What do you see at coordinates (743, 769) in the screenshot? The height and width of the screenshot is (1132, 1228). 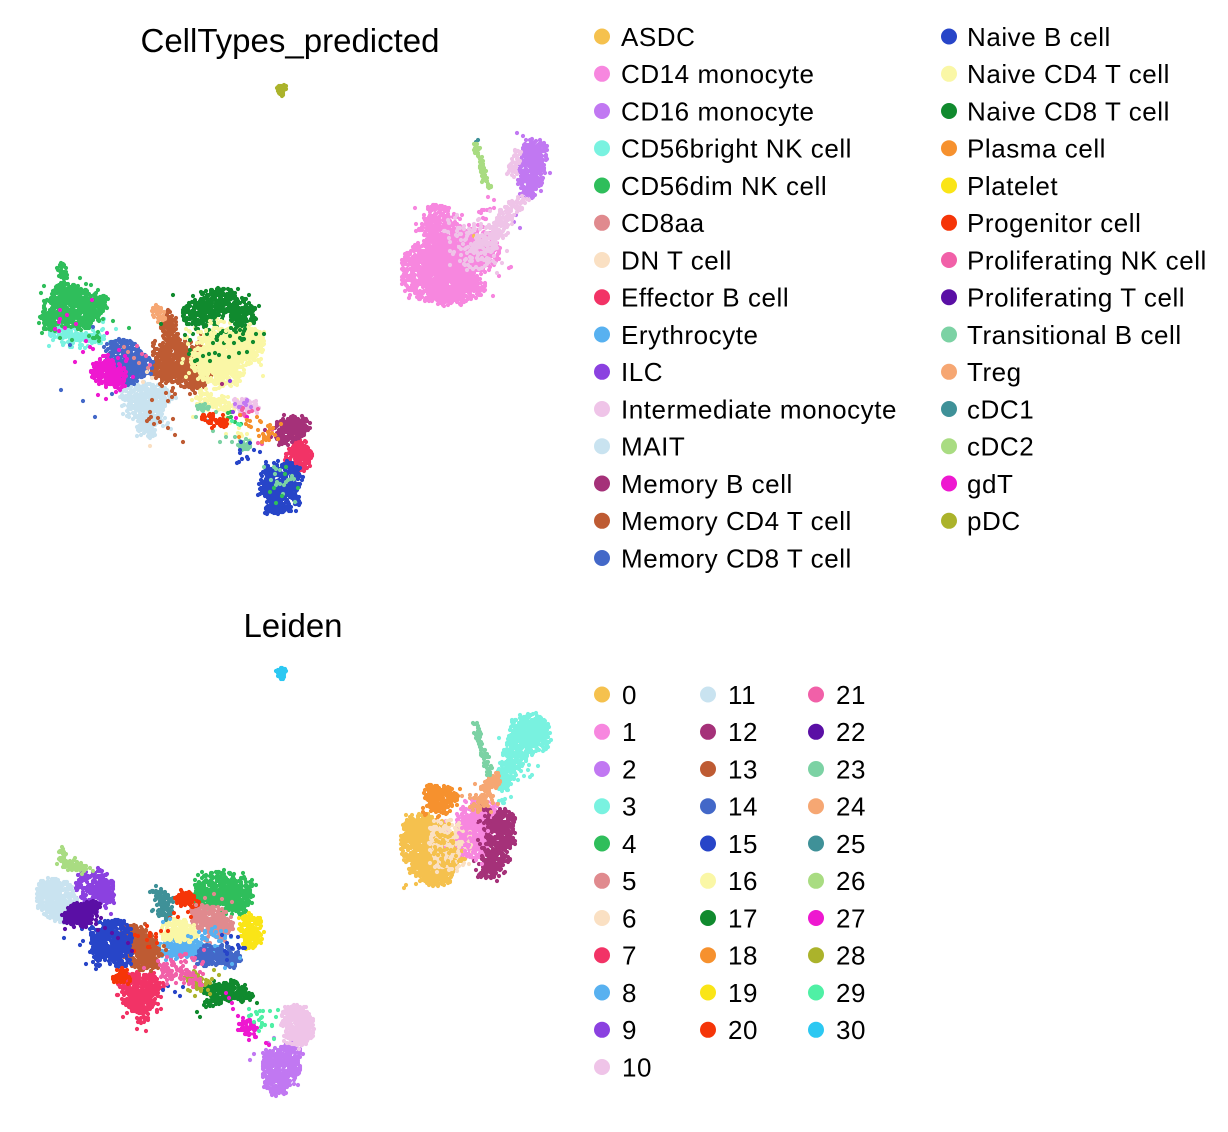 I see `svg-text: 13` at bounding box center [743, 769].